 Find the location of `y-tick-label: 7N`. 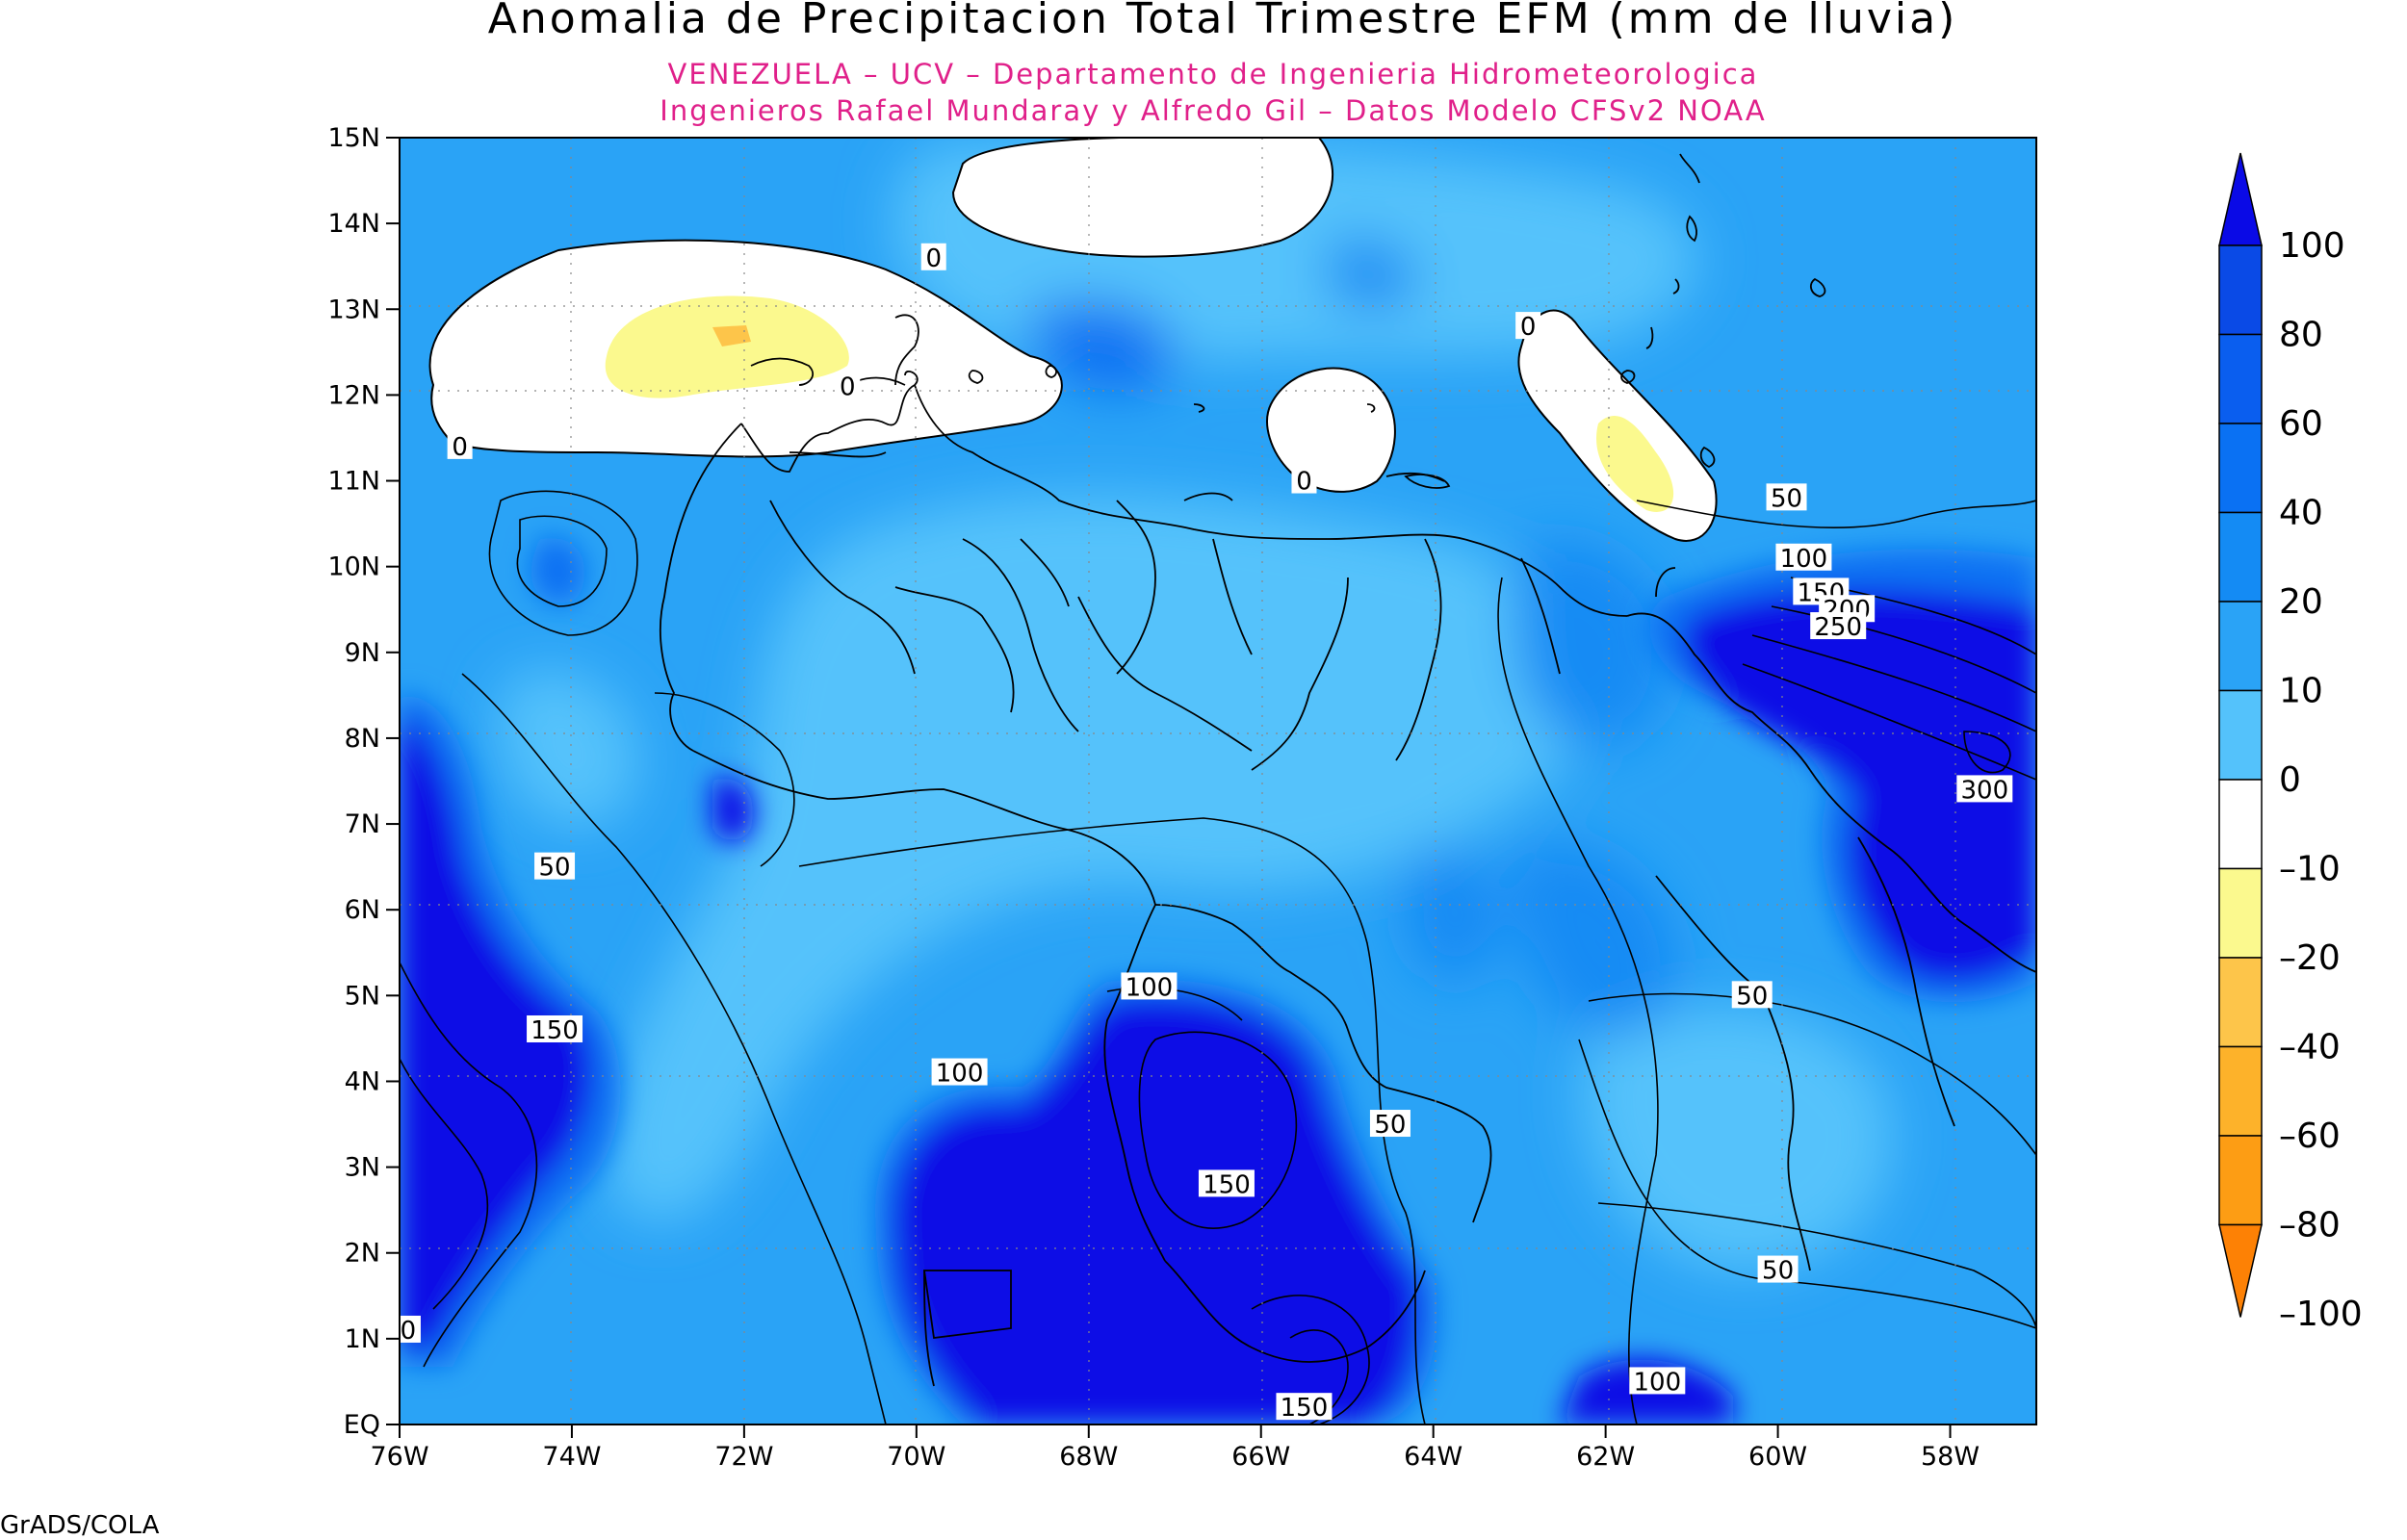

y-tick-label: 7N is located at coordinates (362, 824).